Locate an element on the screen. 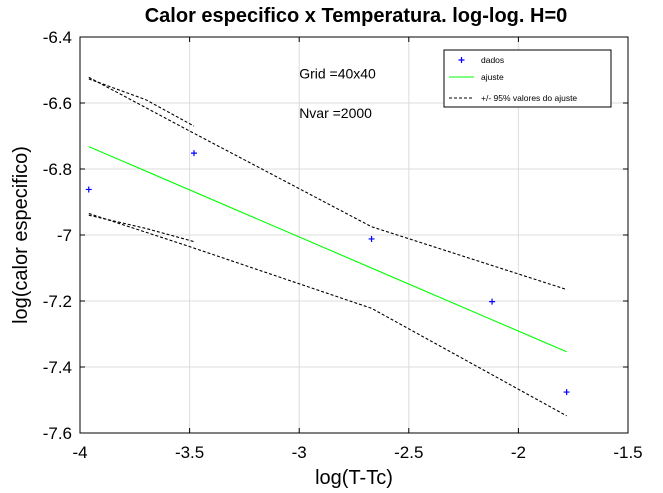  legend-label: ajuste is located at coordinates (492, 77).